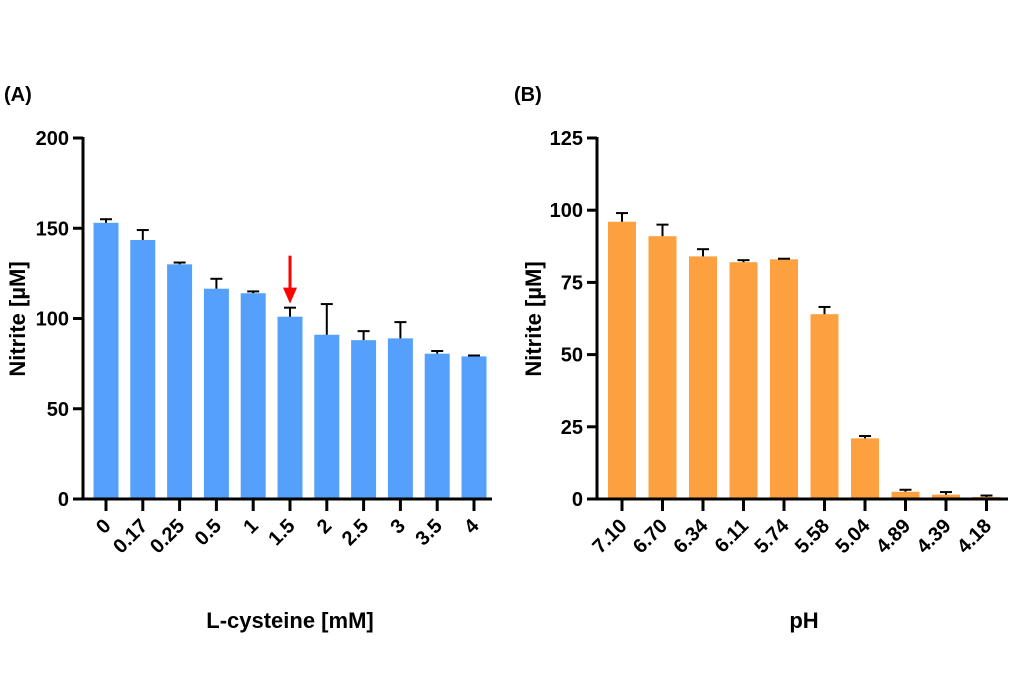 Image resolution: width=1024 pixels, height=683 pixels. What do you see at coordinates (533, 318) in the screenshot?
I see `y-axis-title-b: Nitrite [µM]` at bounding box center [533, 318].